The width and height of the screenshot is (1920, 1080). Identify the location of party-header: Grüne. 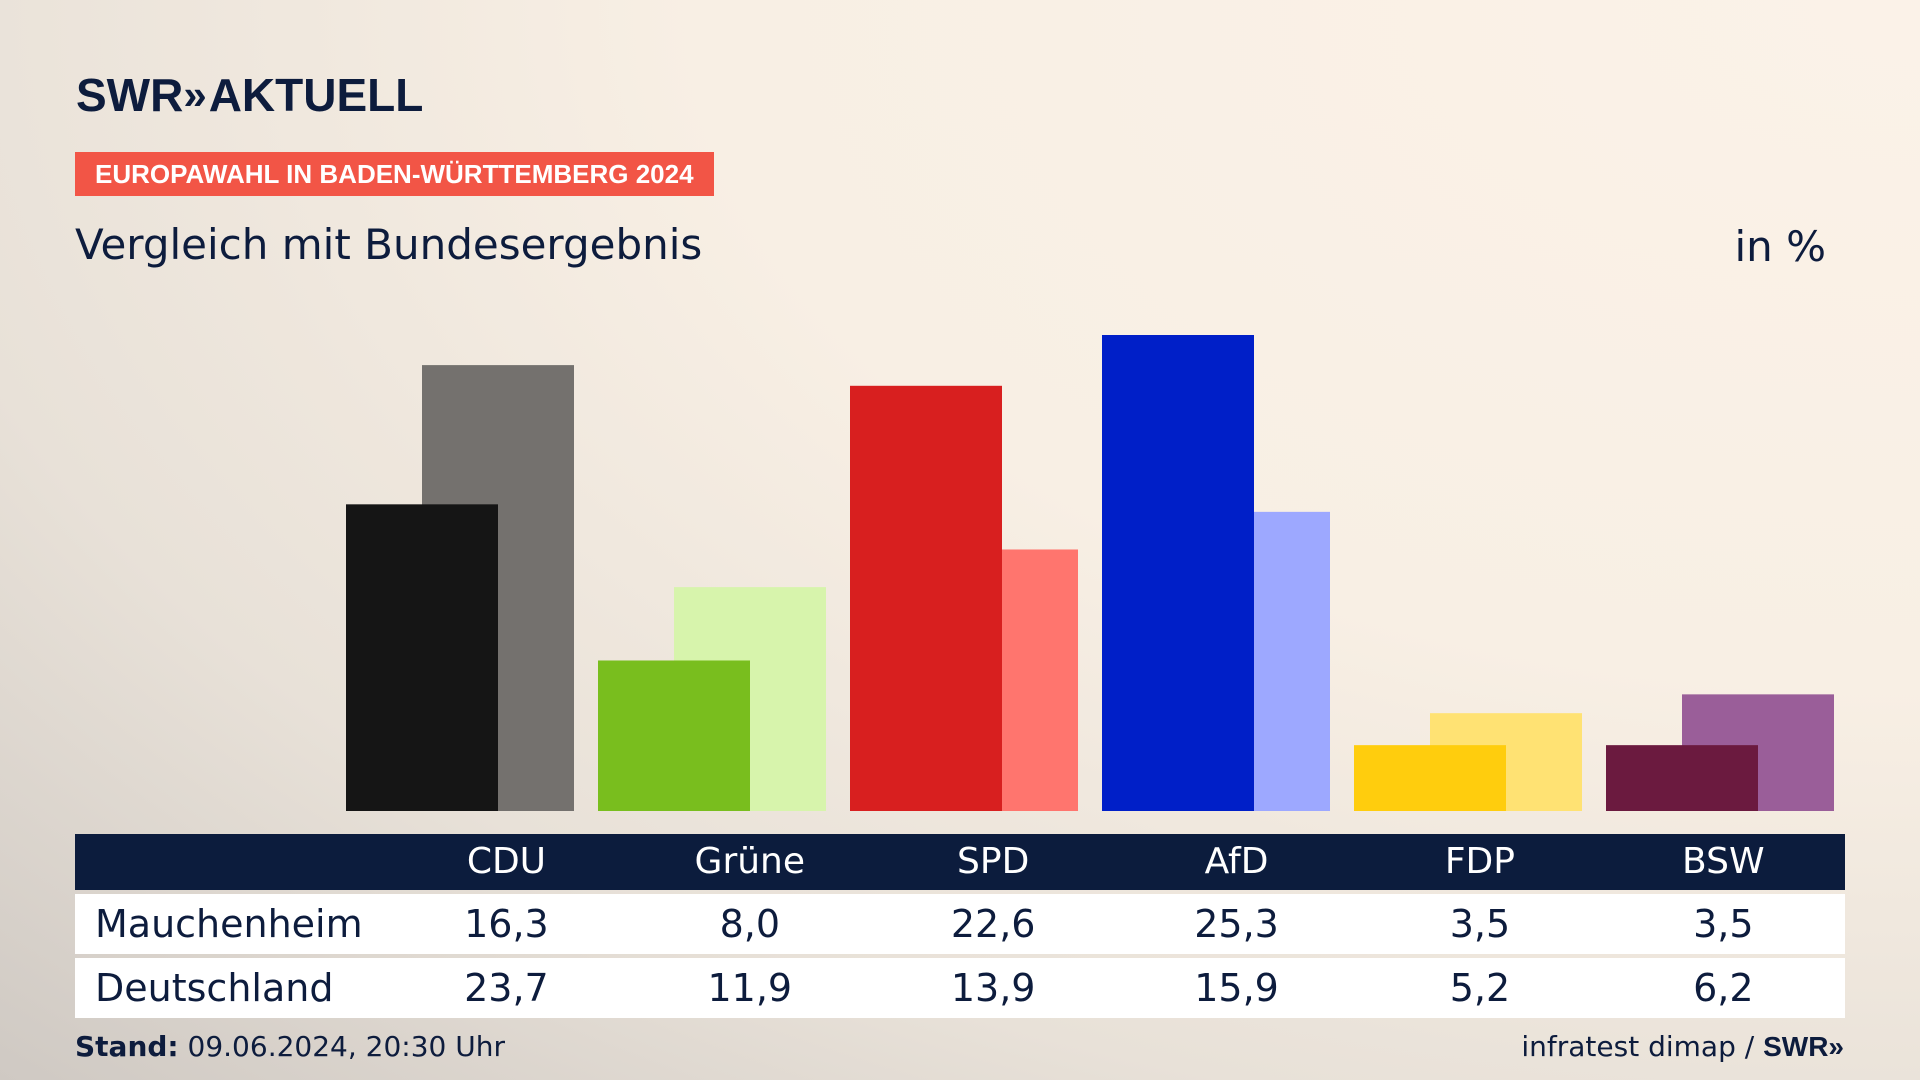
(750, 861).